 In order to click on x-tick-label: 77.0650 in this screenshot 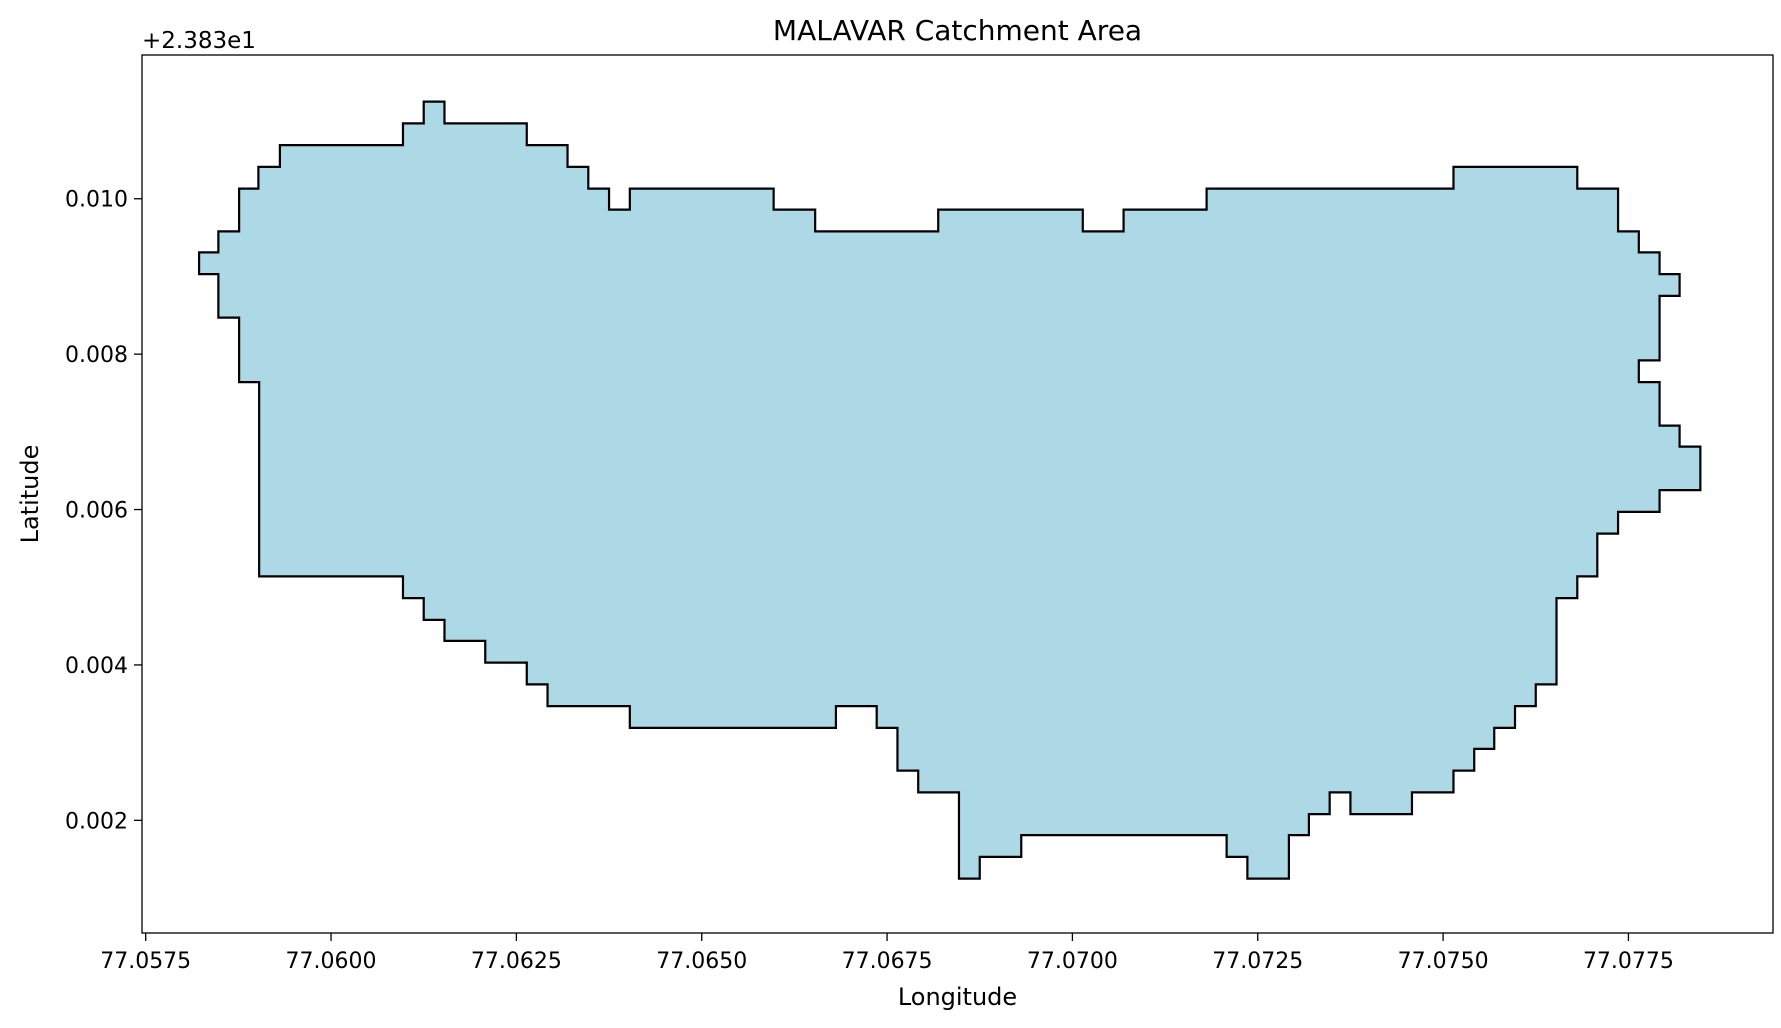, I will do `click(701, 961)`.